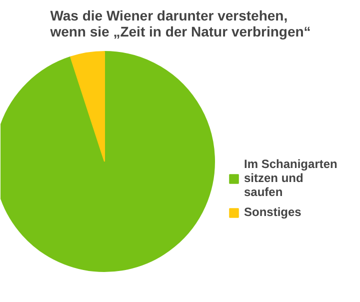  I want to click on chart-title: Was die Wiener darunter verstehen, wenn sie „Zeit in der Natur verbringen“, so click(180, 24).